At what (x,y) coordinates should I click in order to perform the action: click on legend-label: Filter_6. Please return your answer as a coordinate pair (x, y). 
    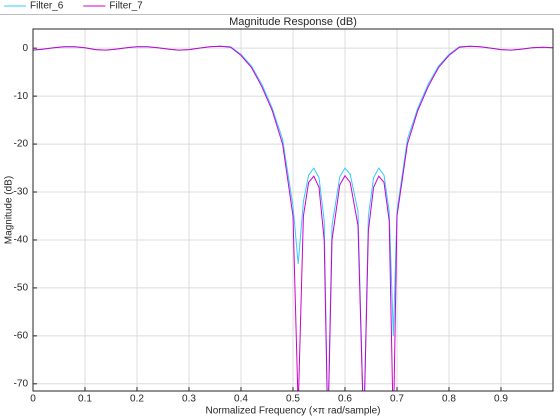
    Looking at the image, I should click on (47, 6).